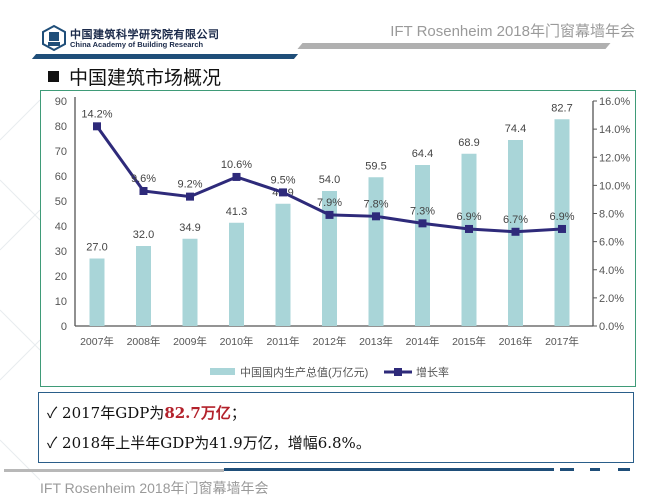 Image resolution: width=667 pixels, height=501 pixels. What do you see at coordinates (61, 127) in the screenshot?
I see `y-left-tick-label: 80` at bounding box center [61, 127].